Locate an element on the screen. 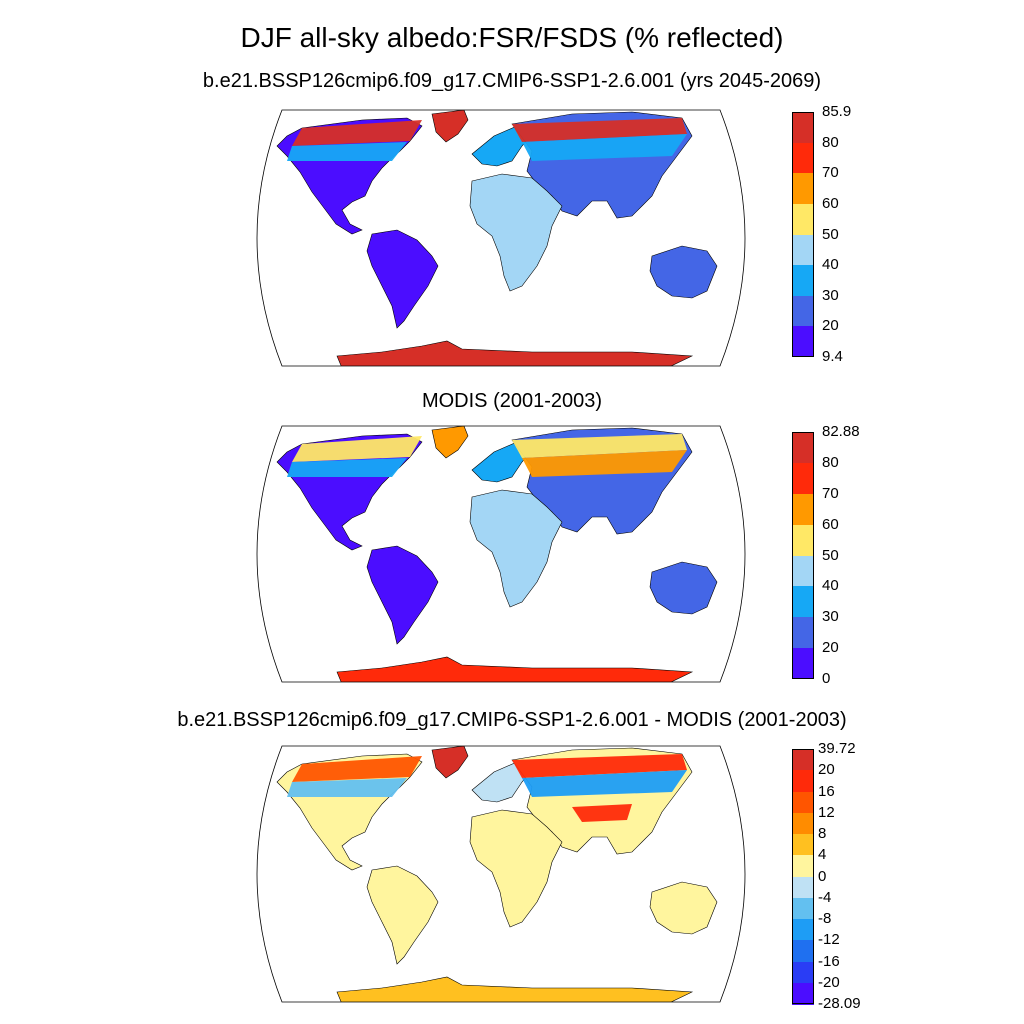 The image size is (1024, 1024). colorbar-tick-label: -4 is located at coordinates (825, 897).